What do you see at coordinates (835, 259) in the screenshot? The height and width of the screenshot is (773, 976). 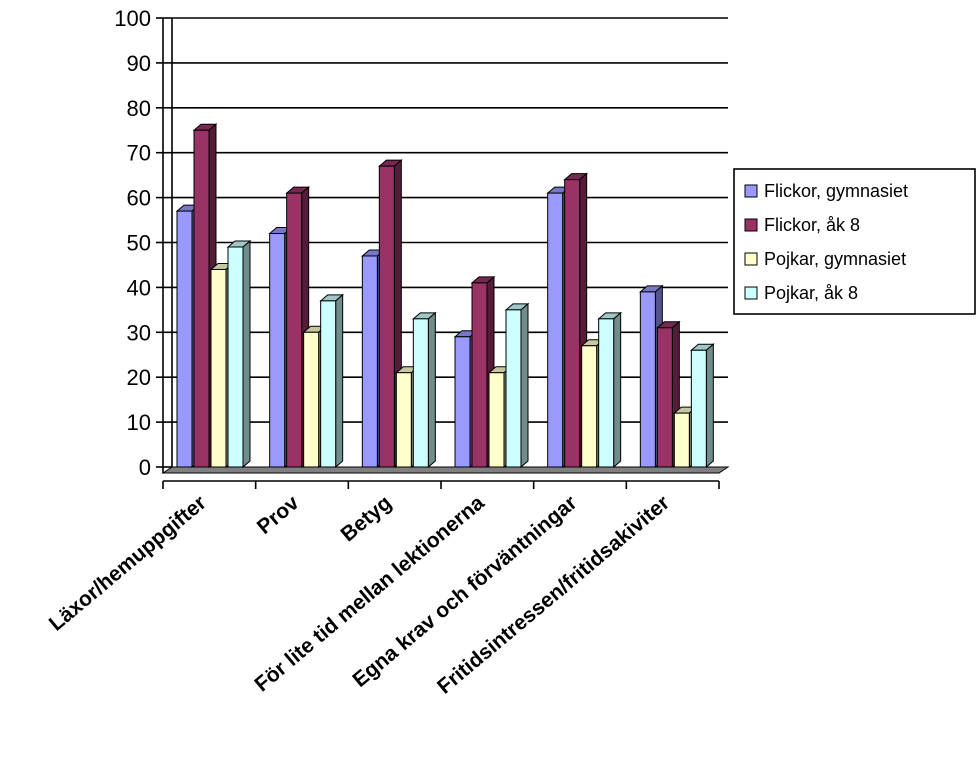 I see `legend-label: Pojkar, gymnasiet` at bounding box center [835, 259].